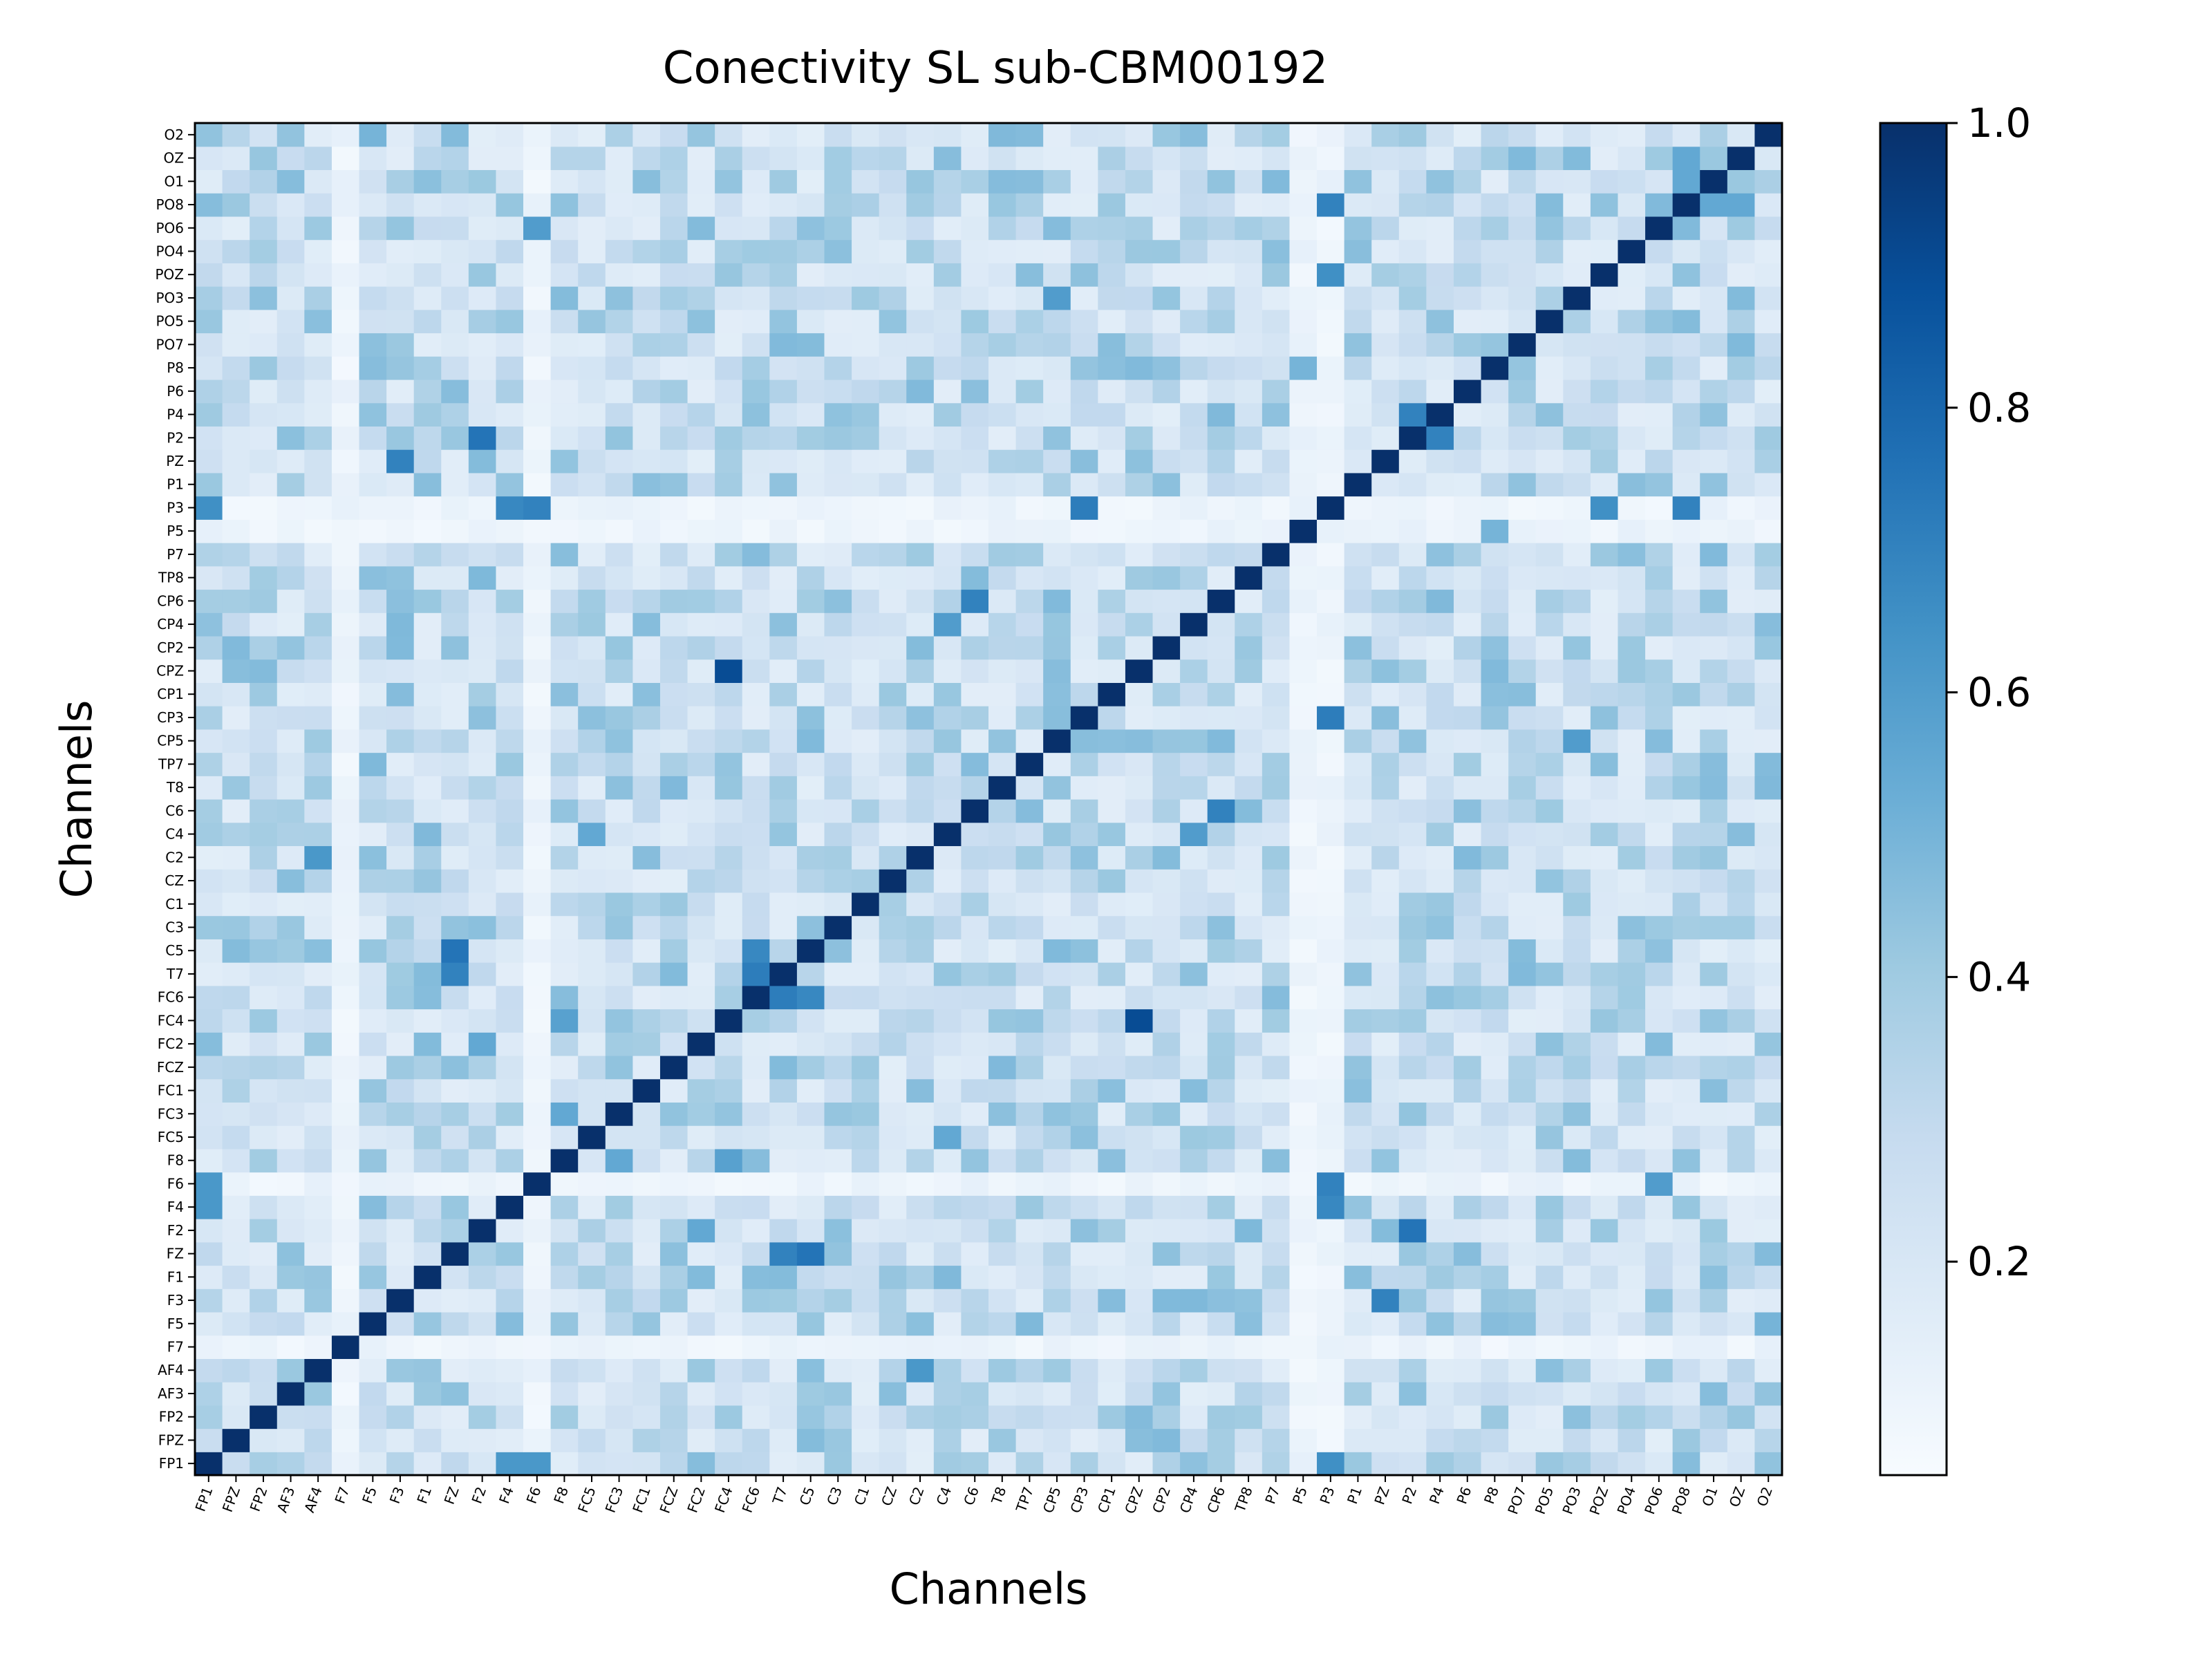  I want to click on heatmap-cell-c4-fc3, so click(619, 835).